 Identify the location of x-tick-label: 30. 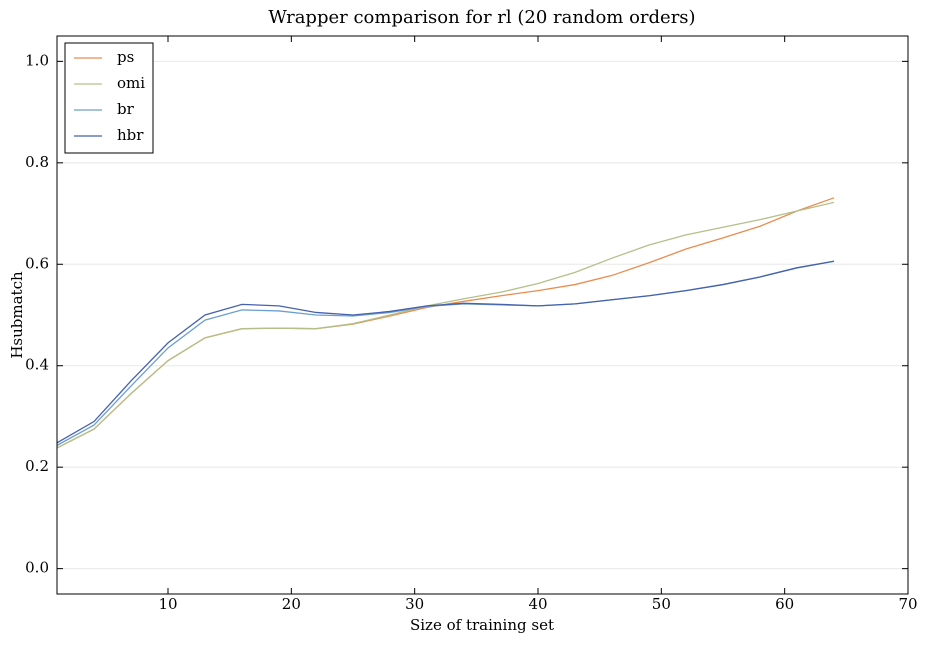
(414, 604).